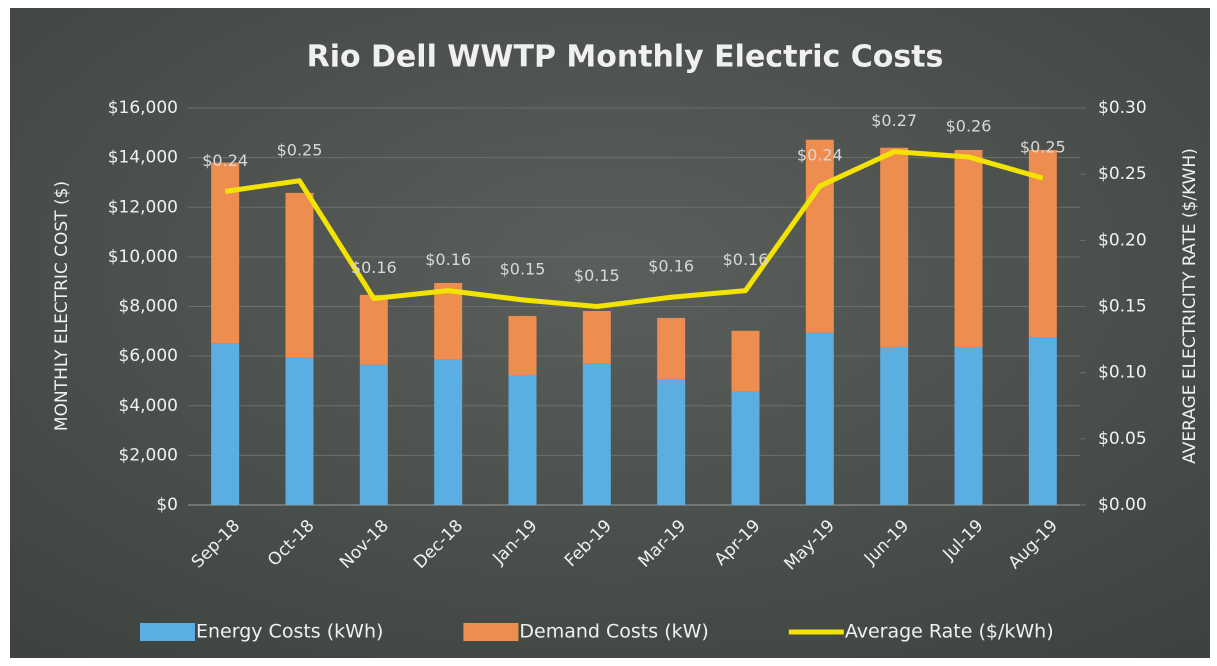  What do you see at coordinates (613, 632) in the screenshot?
I see `legend-label: Demand Costs (kW)` at bounding box center [613, 632].